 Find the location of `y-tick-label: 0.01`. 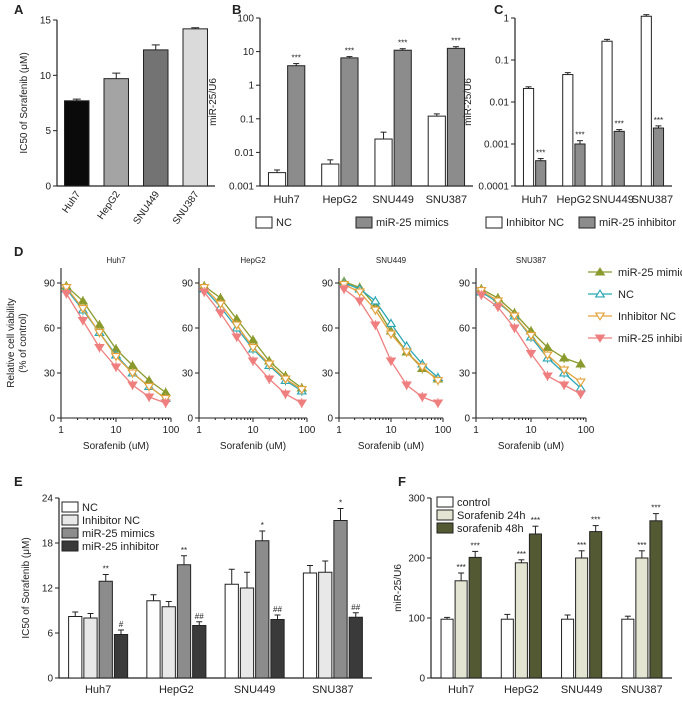

y-tick-label: 0.01 is located at coordinates (500, 103).